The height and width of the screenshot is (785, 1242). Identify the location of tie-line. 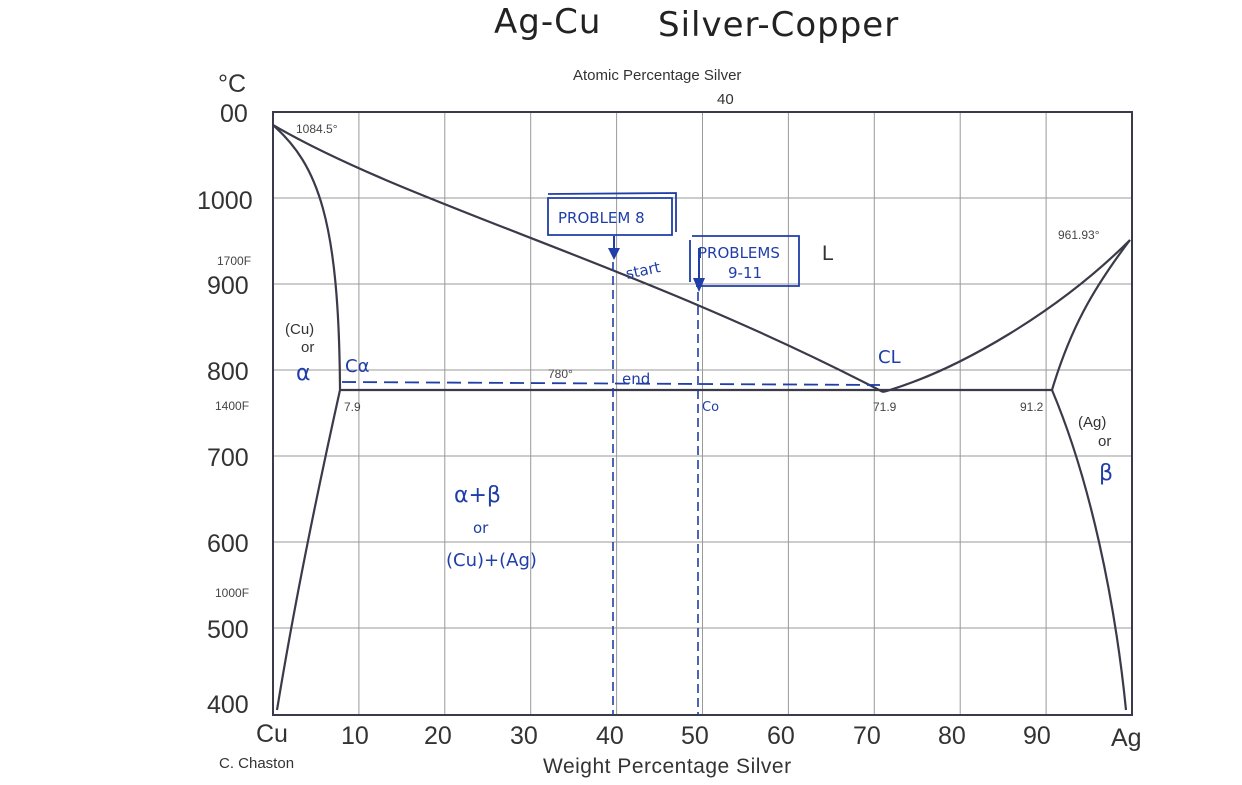
(611, 383).